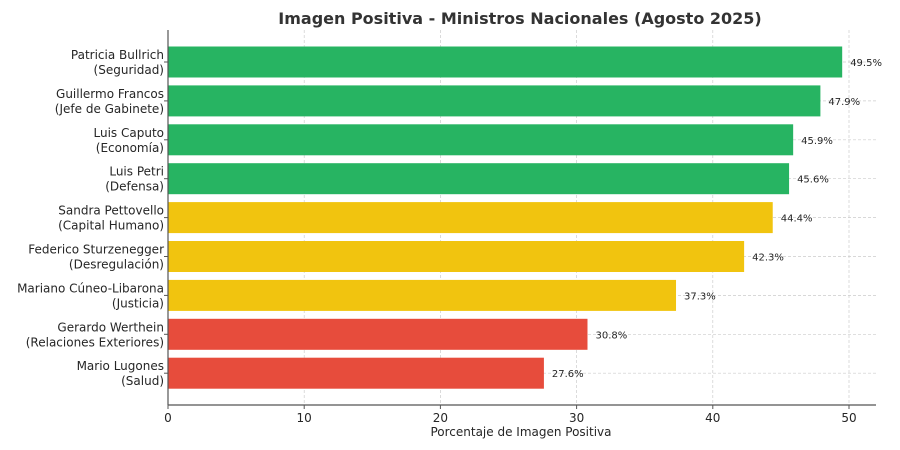 The height and width of the screenshot is (450, 900). I want to click on data-label: 27.6%, so click(568, 374).